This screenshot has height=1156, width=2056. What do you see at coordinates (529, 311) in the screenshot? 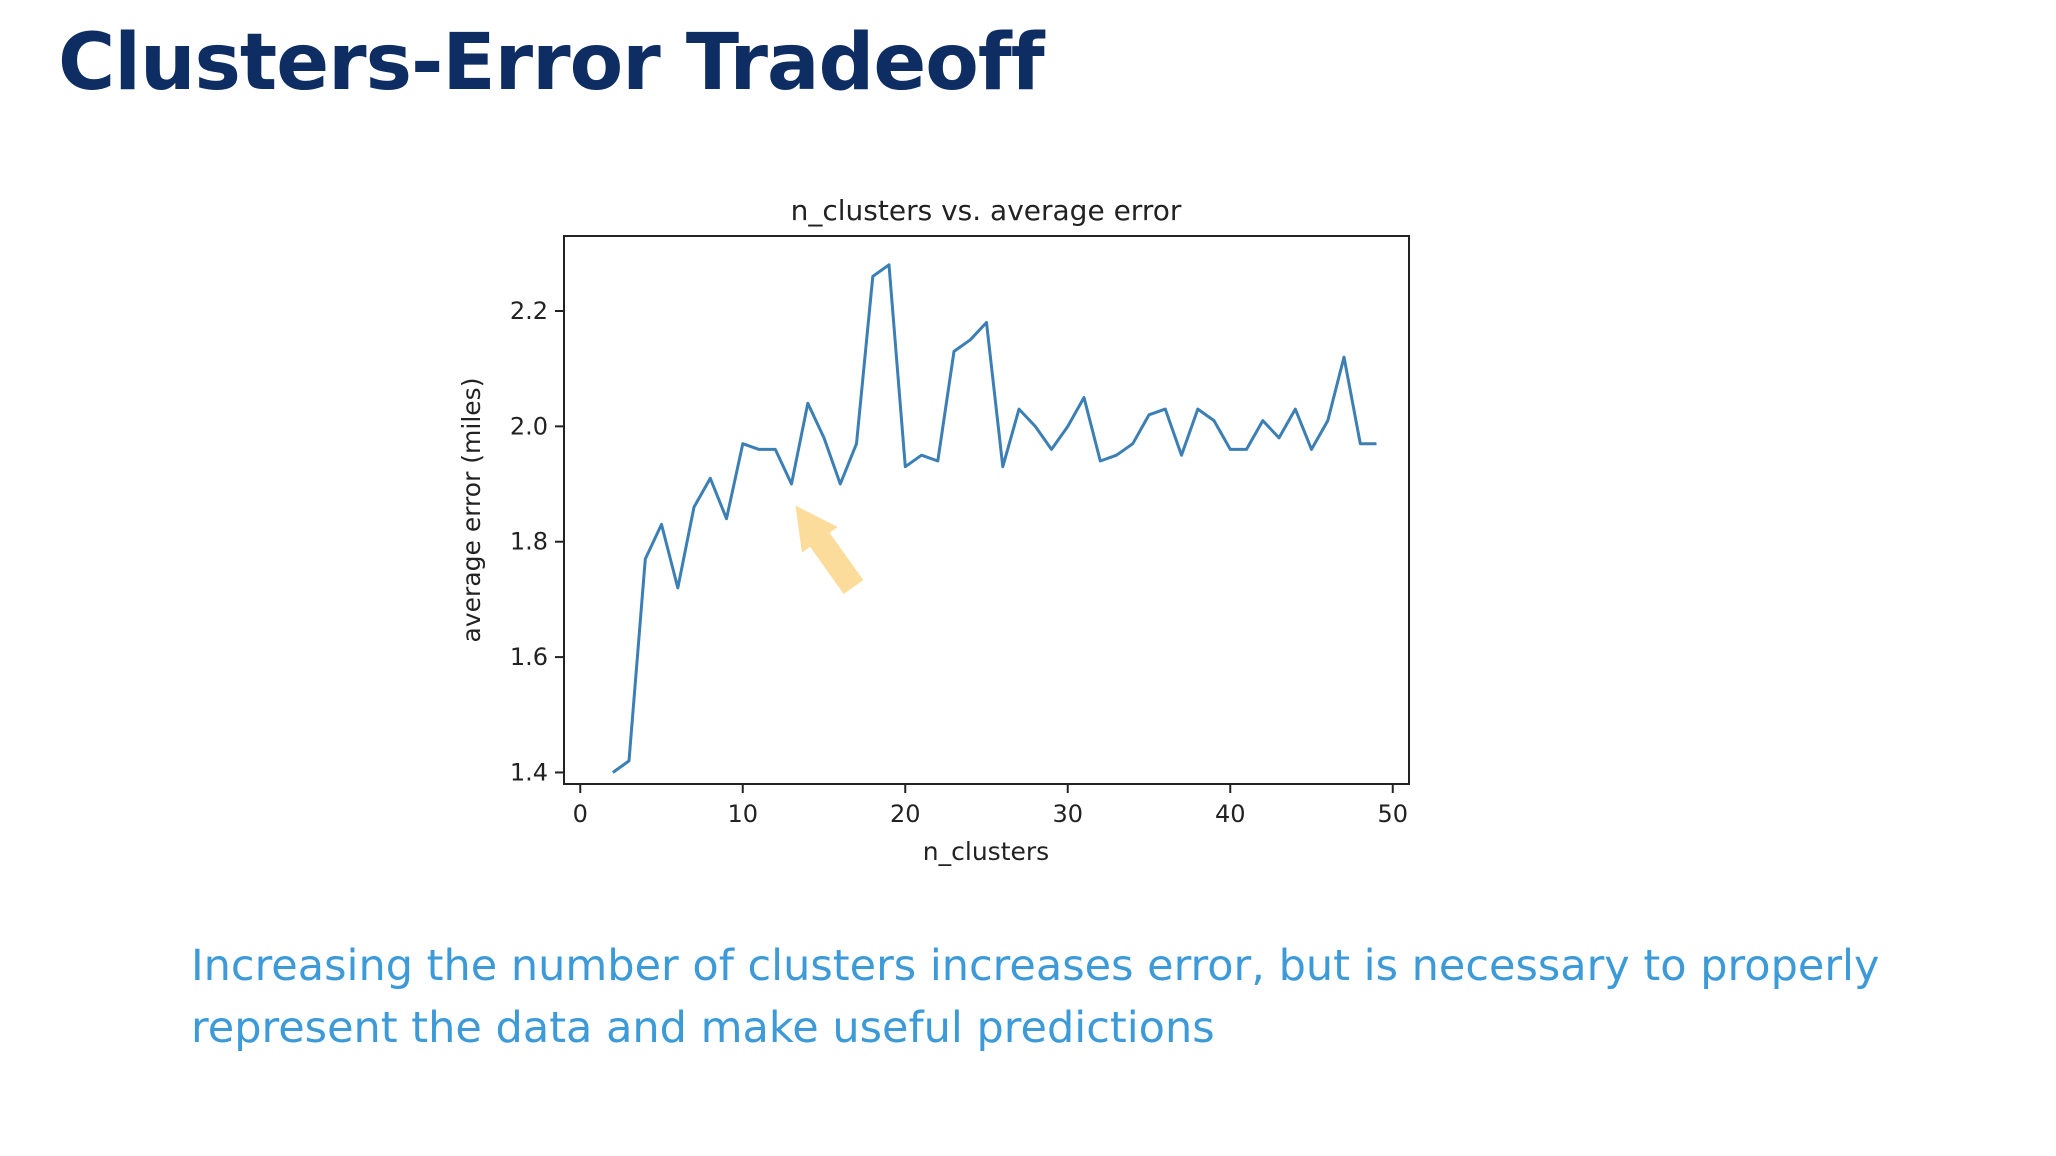
I see `y-tick-label: 2.2` at bounding box center [529, 311].